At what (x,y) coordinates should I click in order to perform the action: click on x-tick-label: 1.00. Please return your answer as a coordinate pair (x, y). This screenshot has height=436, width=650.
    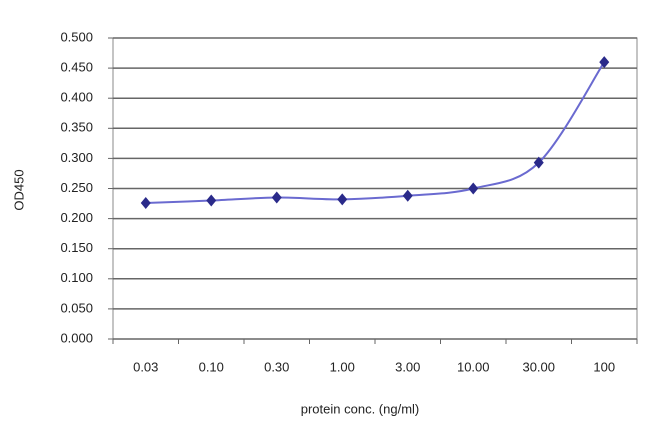
    Looking at the image, I should click on (342, 366).